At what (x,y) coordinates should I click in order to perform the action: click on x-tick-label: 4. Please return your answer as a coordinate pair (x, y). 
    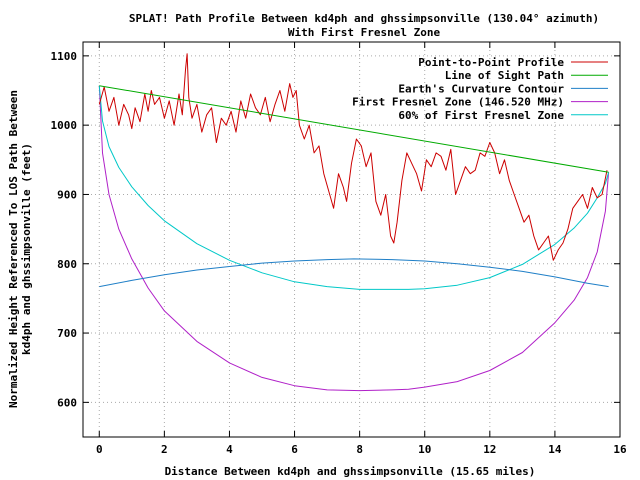
    Looking at the image, I should click on (229, 449).